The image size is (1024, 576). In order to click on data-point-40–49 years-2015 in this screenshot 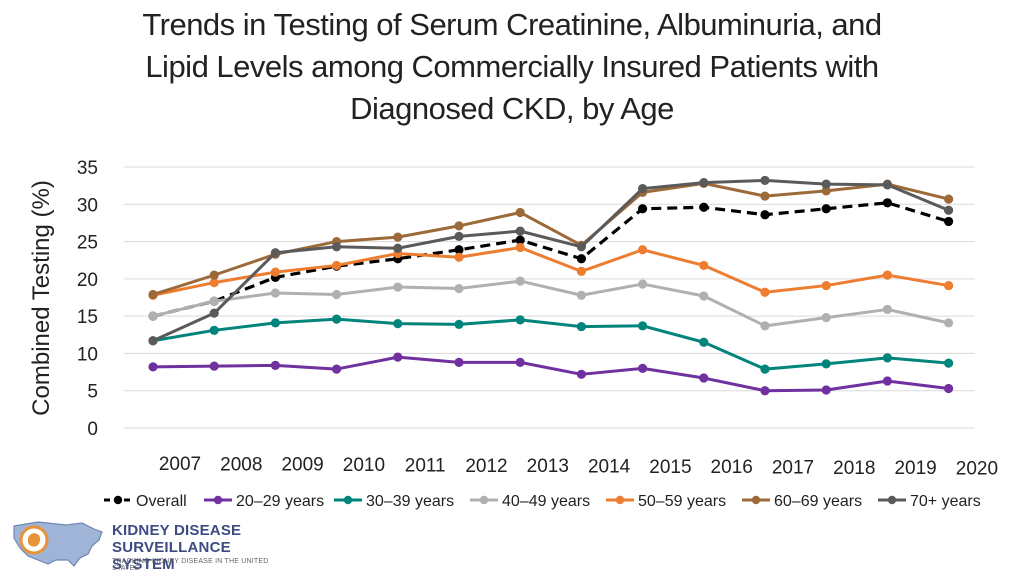, I will do `click(643, 284)`.